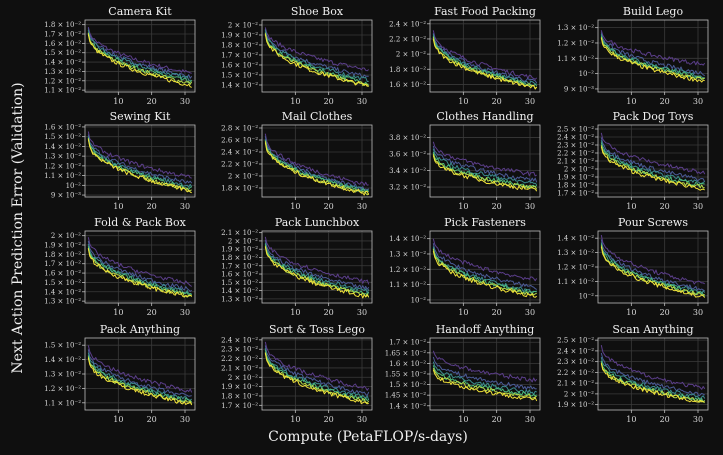  What do you see at coordinates (407, 154) in the screenshot?
I see `y-tick-label: 3.6 × 10⁻²` at bounding box center [407, 154].